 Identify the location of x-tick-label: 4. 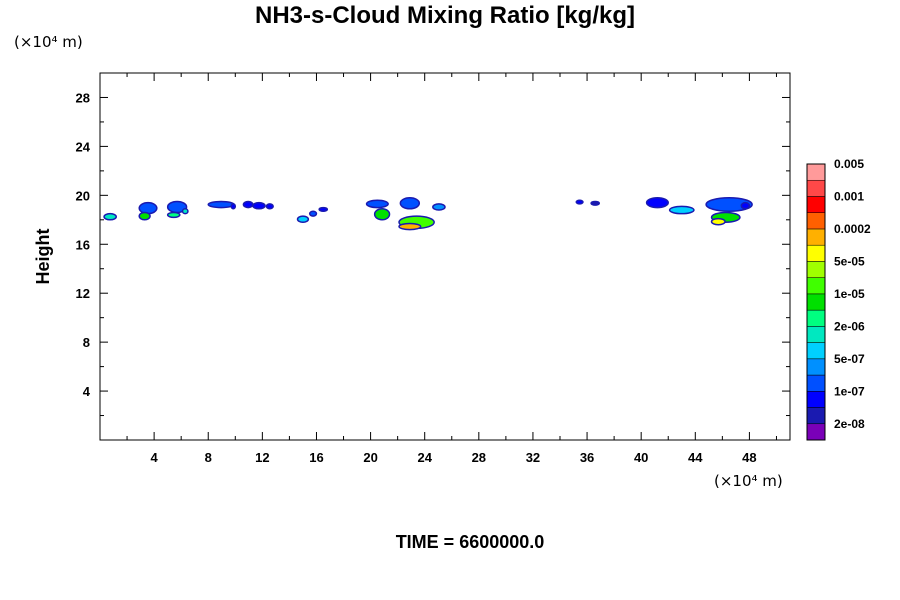
(155, 457).